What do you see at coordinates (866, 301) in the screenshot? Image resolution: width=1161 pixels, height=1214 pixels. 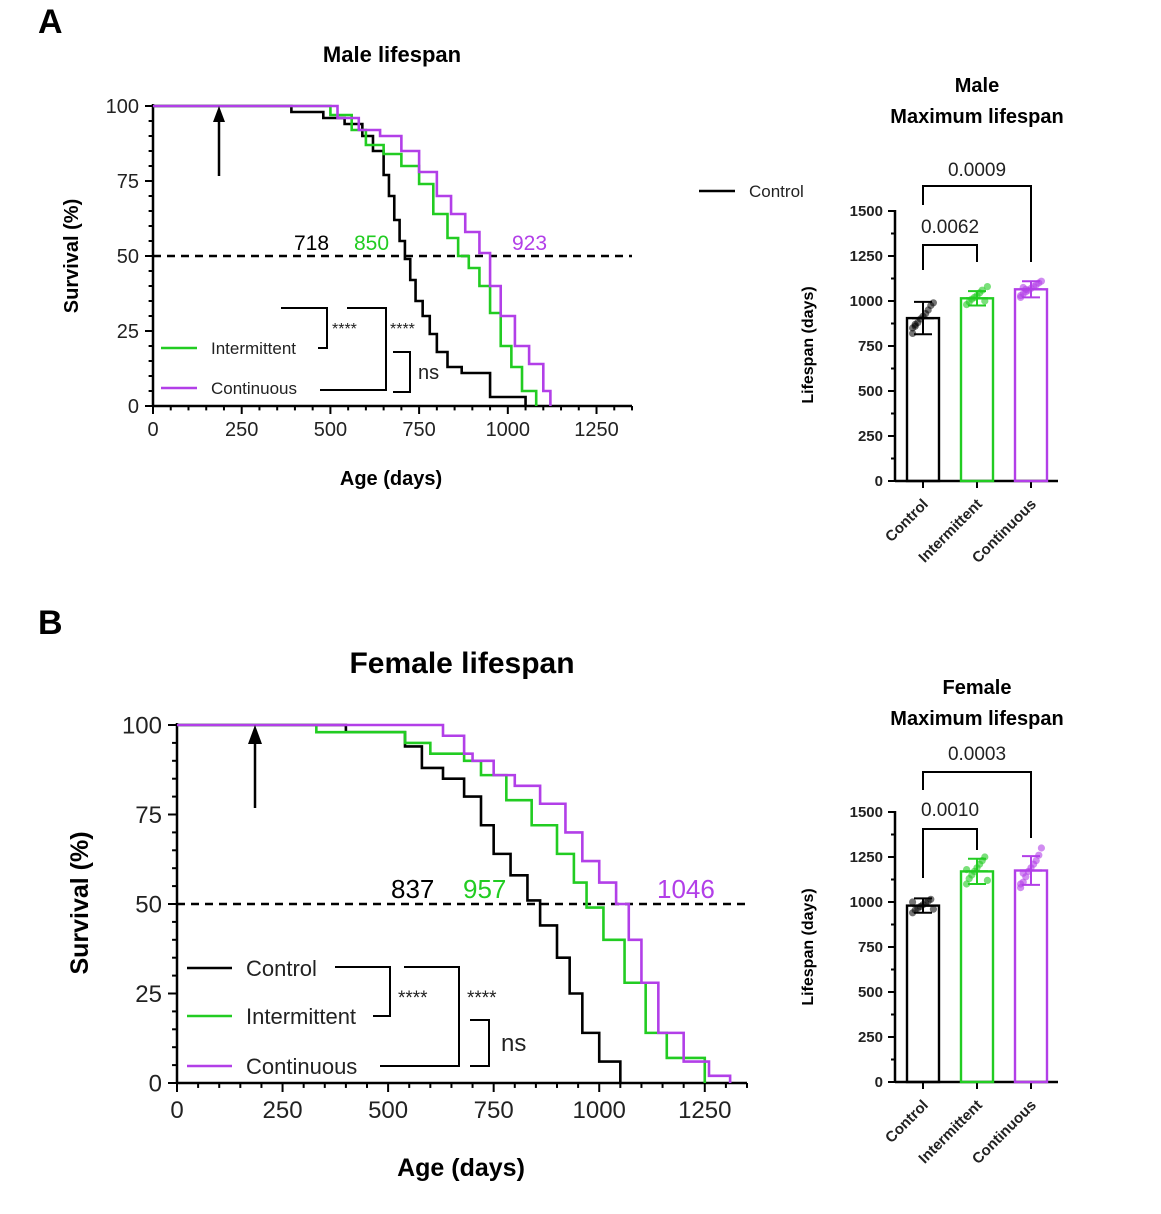 I see `male-bar-y-tick-label: 1000` at bounding box center [866, 301].